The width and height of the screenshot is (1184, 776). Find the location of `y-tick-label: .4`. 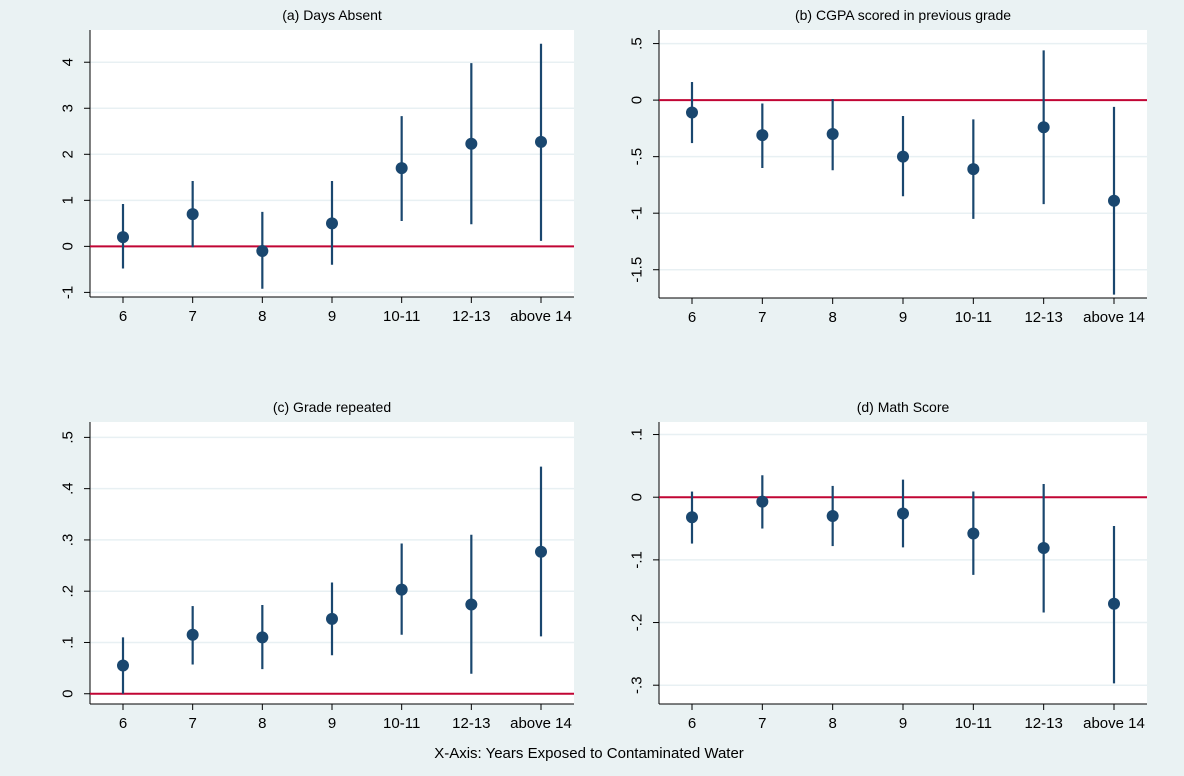

y-tick-label: .4 is located at coordinates (68, 488).